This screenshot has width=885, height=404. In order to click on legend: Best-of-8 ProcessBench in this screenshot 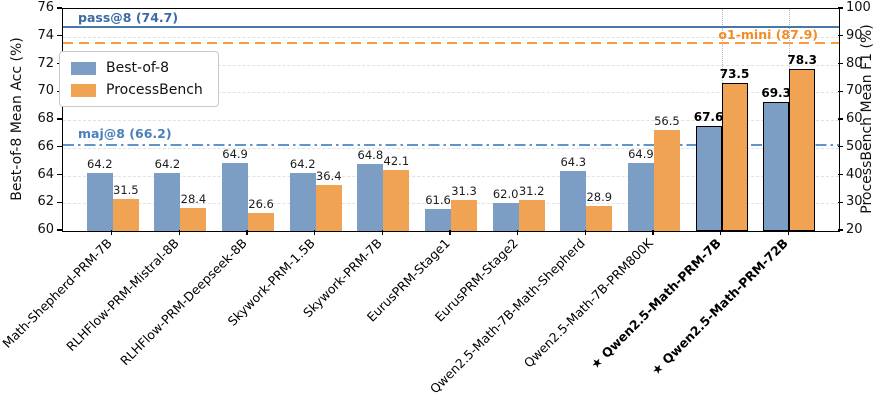, I will do `click(139, 79)`.